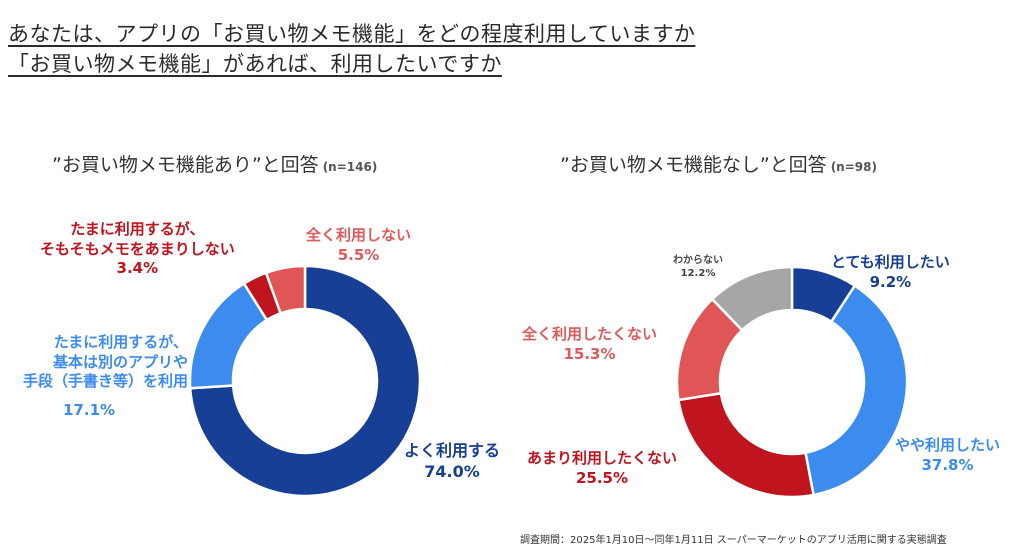 This screenshot has height=555, width=1015. Describe the element at coordinates (137, 229) in the screenshot. I see `chart-1-label-rarely-memo-l1: たまに利用するが、` at that location.